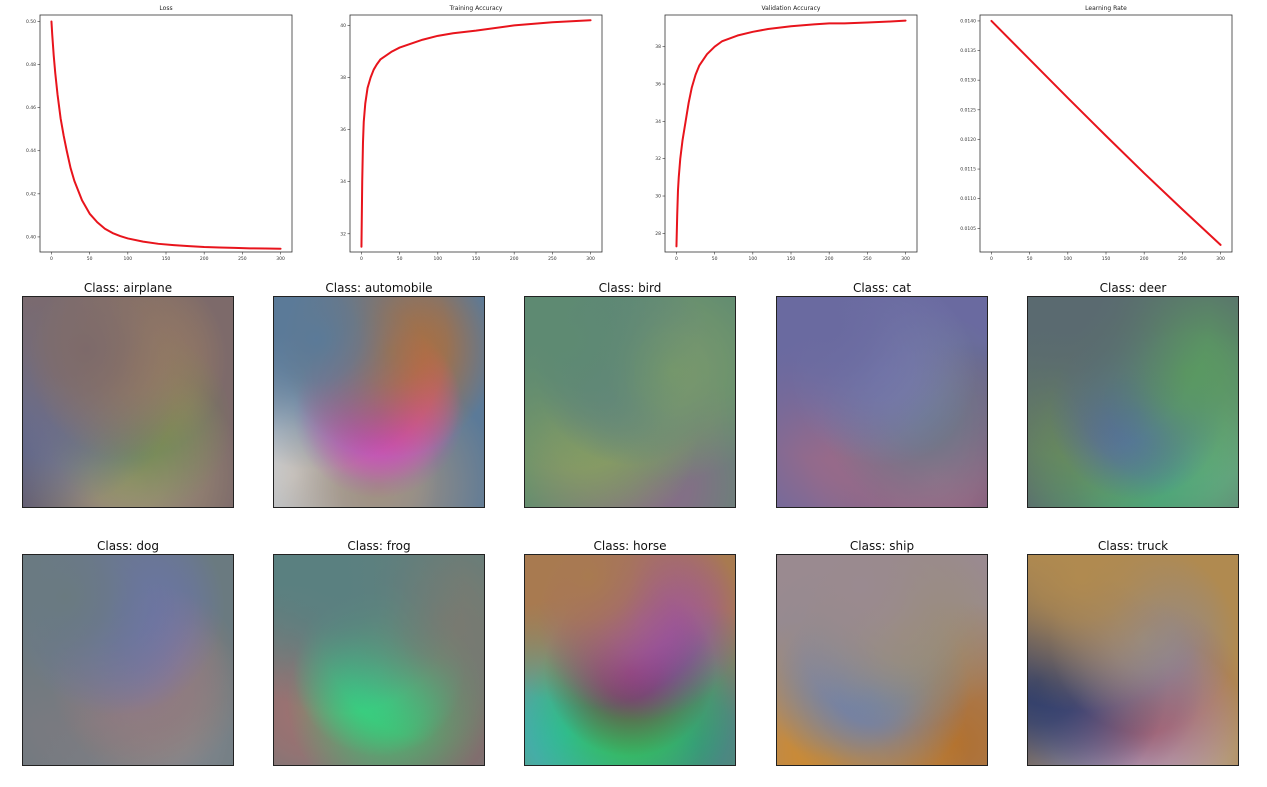  Describe the element at coordinates (165, 8) in the screenshot. I see `chart-title: Loss` at that location.